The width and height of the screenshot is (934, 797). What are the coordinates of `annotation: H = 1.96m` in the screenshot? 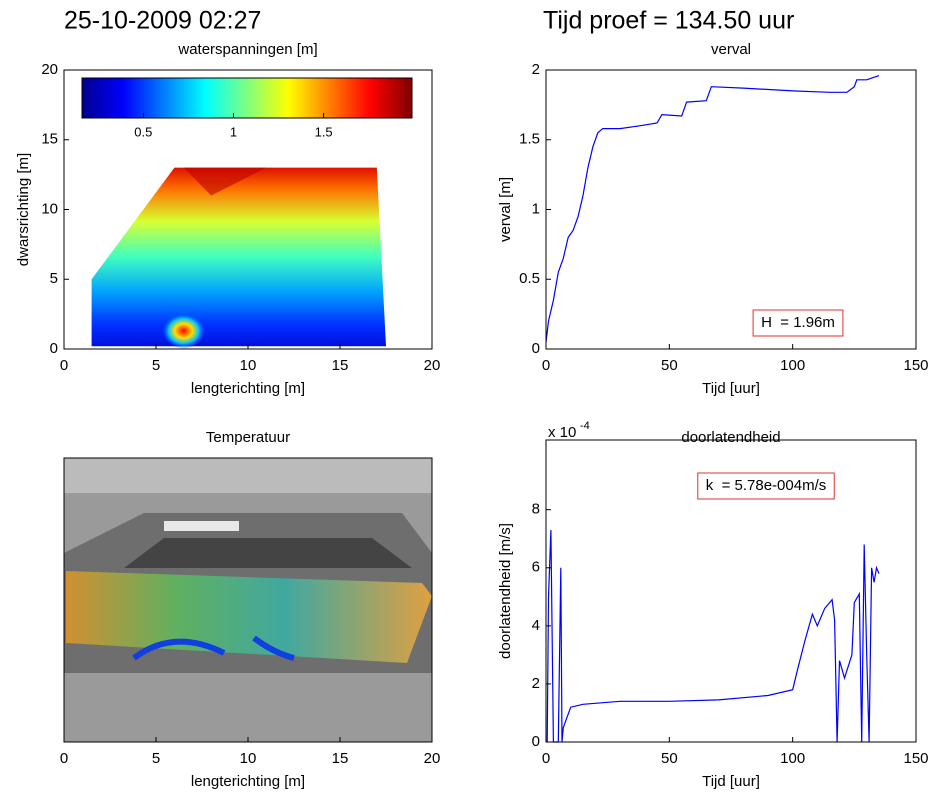 It's located at (798, 322).